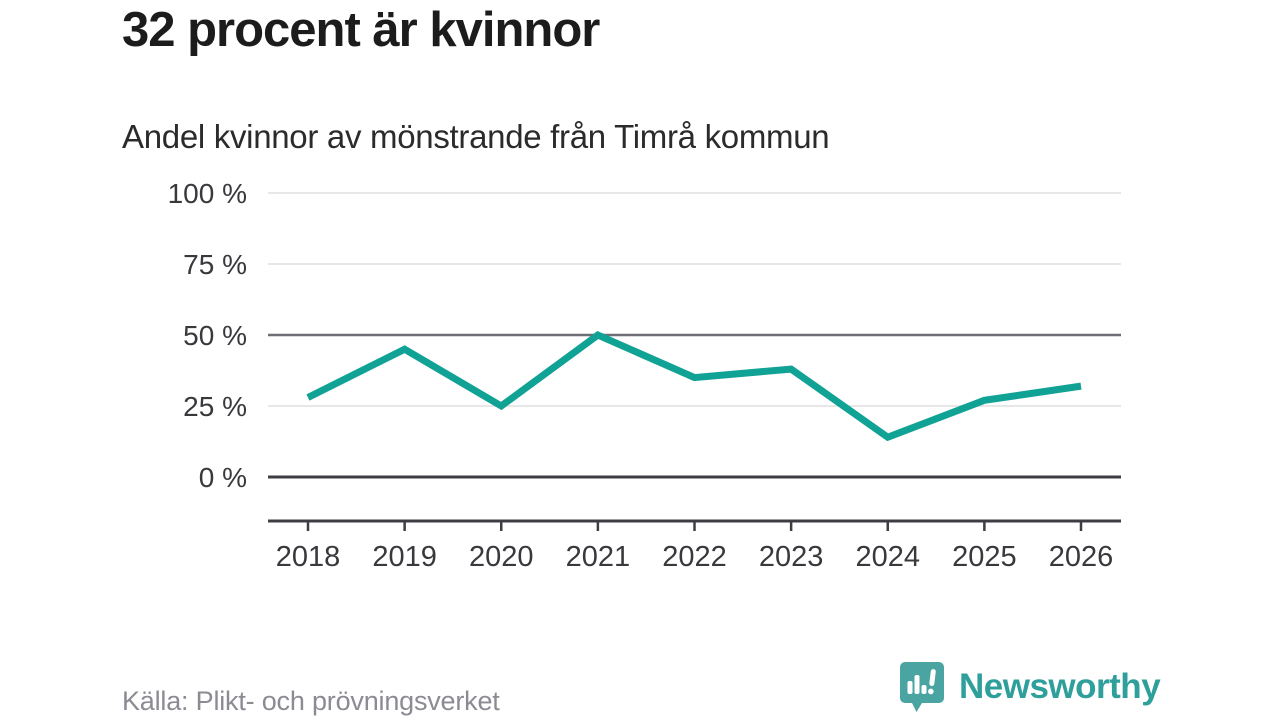  What do you see at coordinates (1060, 686) in the screenshot?
I see `newsworthy-logo-text: Newsworthy` at bounding box center [1060, 686].